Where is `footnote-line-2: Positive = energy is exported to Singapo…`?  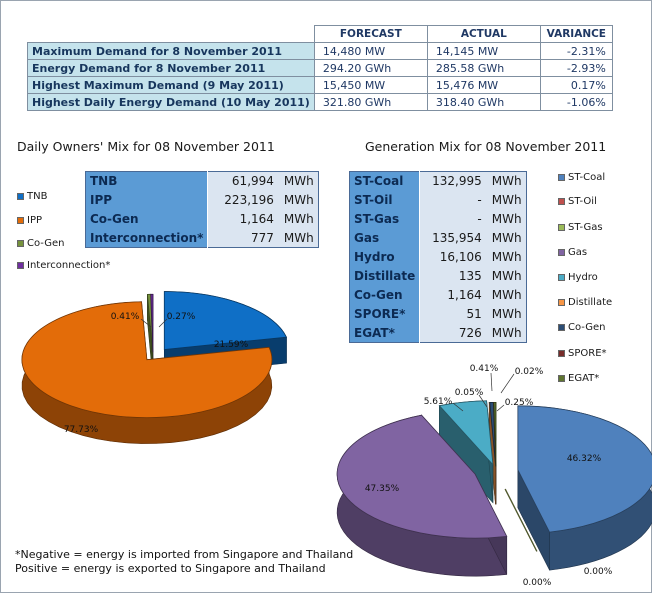
footnote-line-2: Positive = energy is exported to Singapo… is located at coordinates (170, 568).